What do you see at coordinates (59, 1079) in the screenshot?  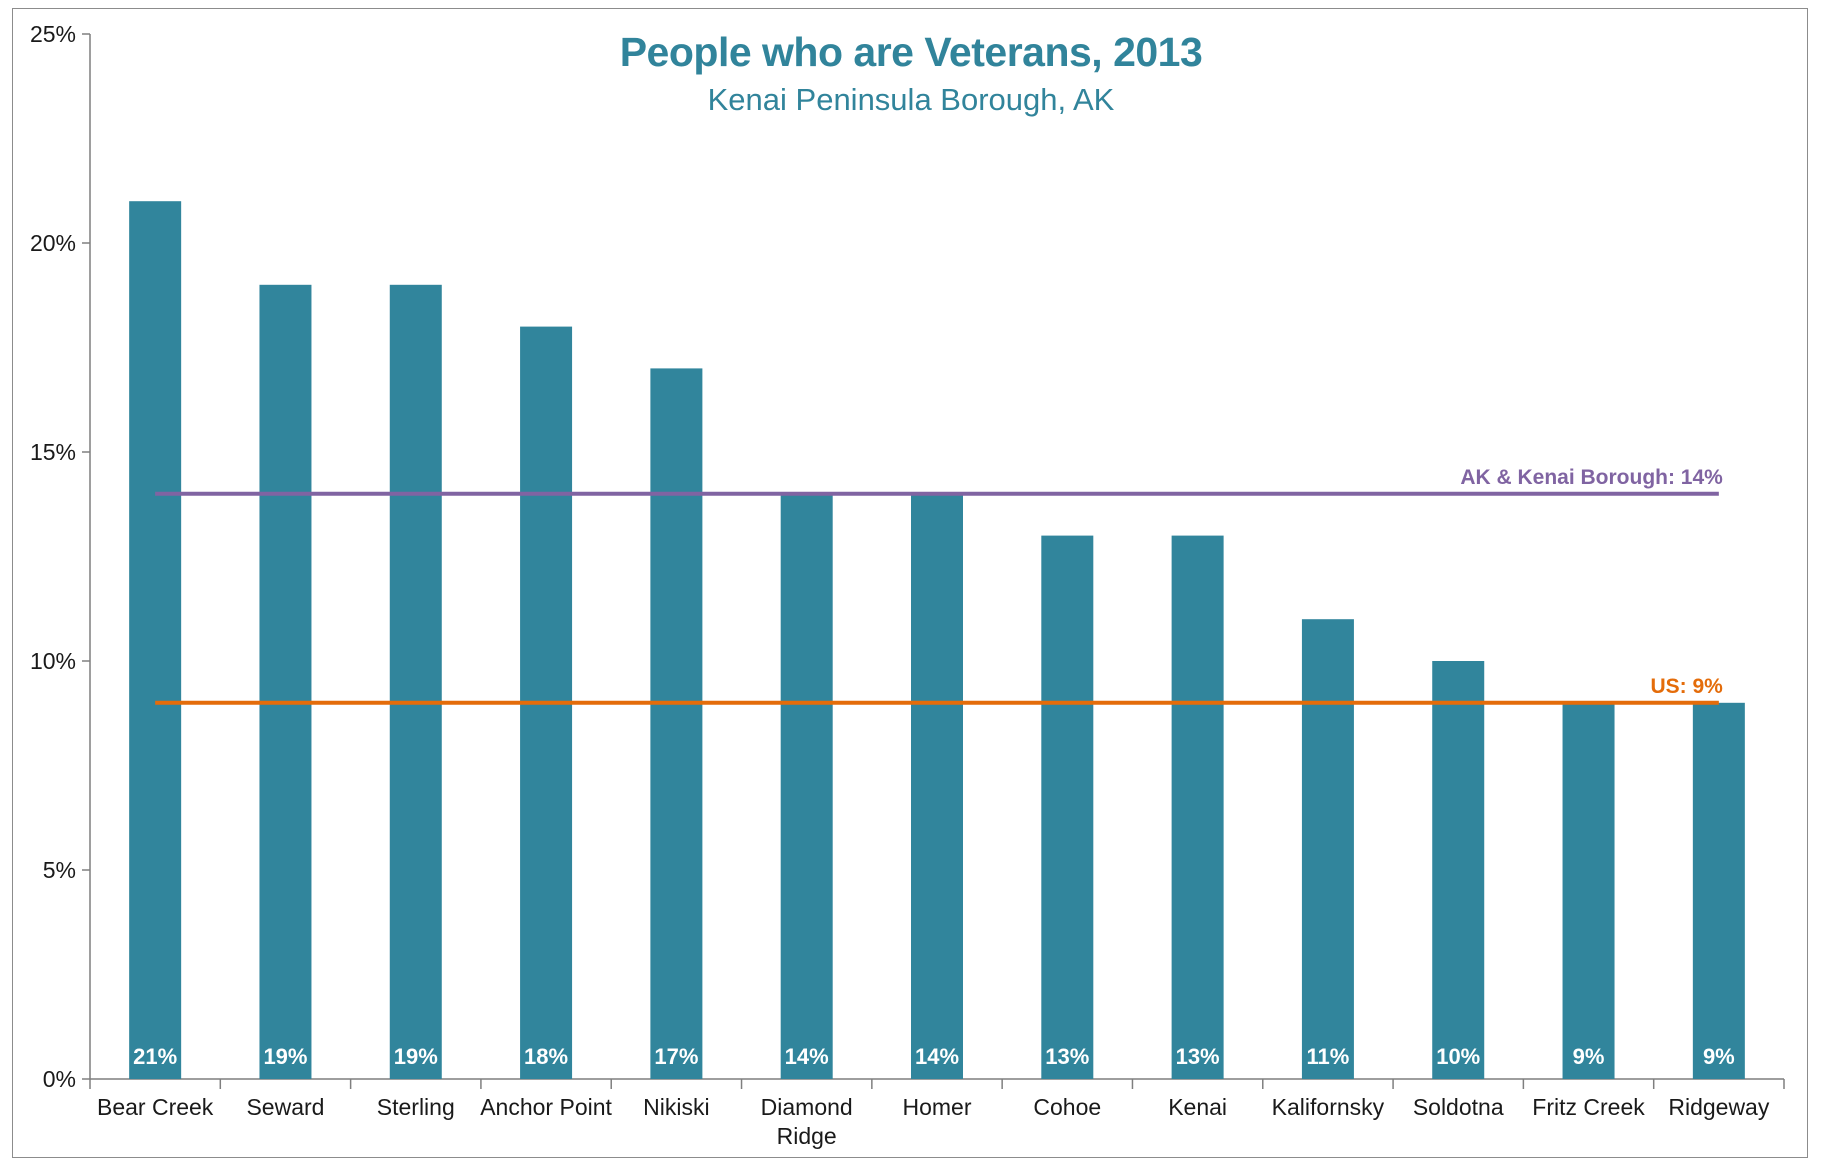 I see `y-tick-label: 0%` at bounding box center [59, 1079].